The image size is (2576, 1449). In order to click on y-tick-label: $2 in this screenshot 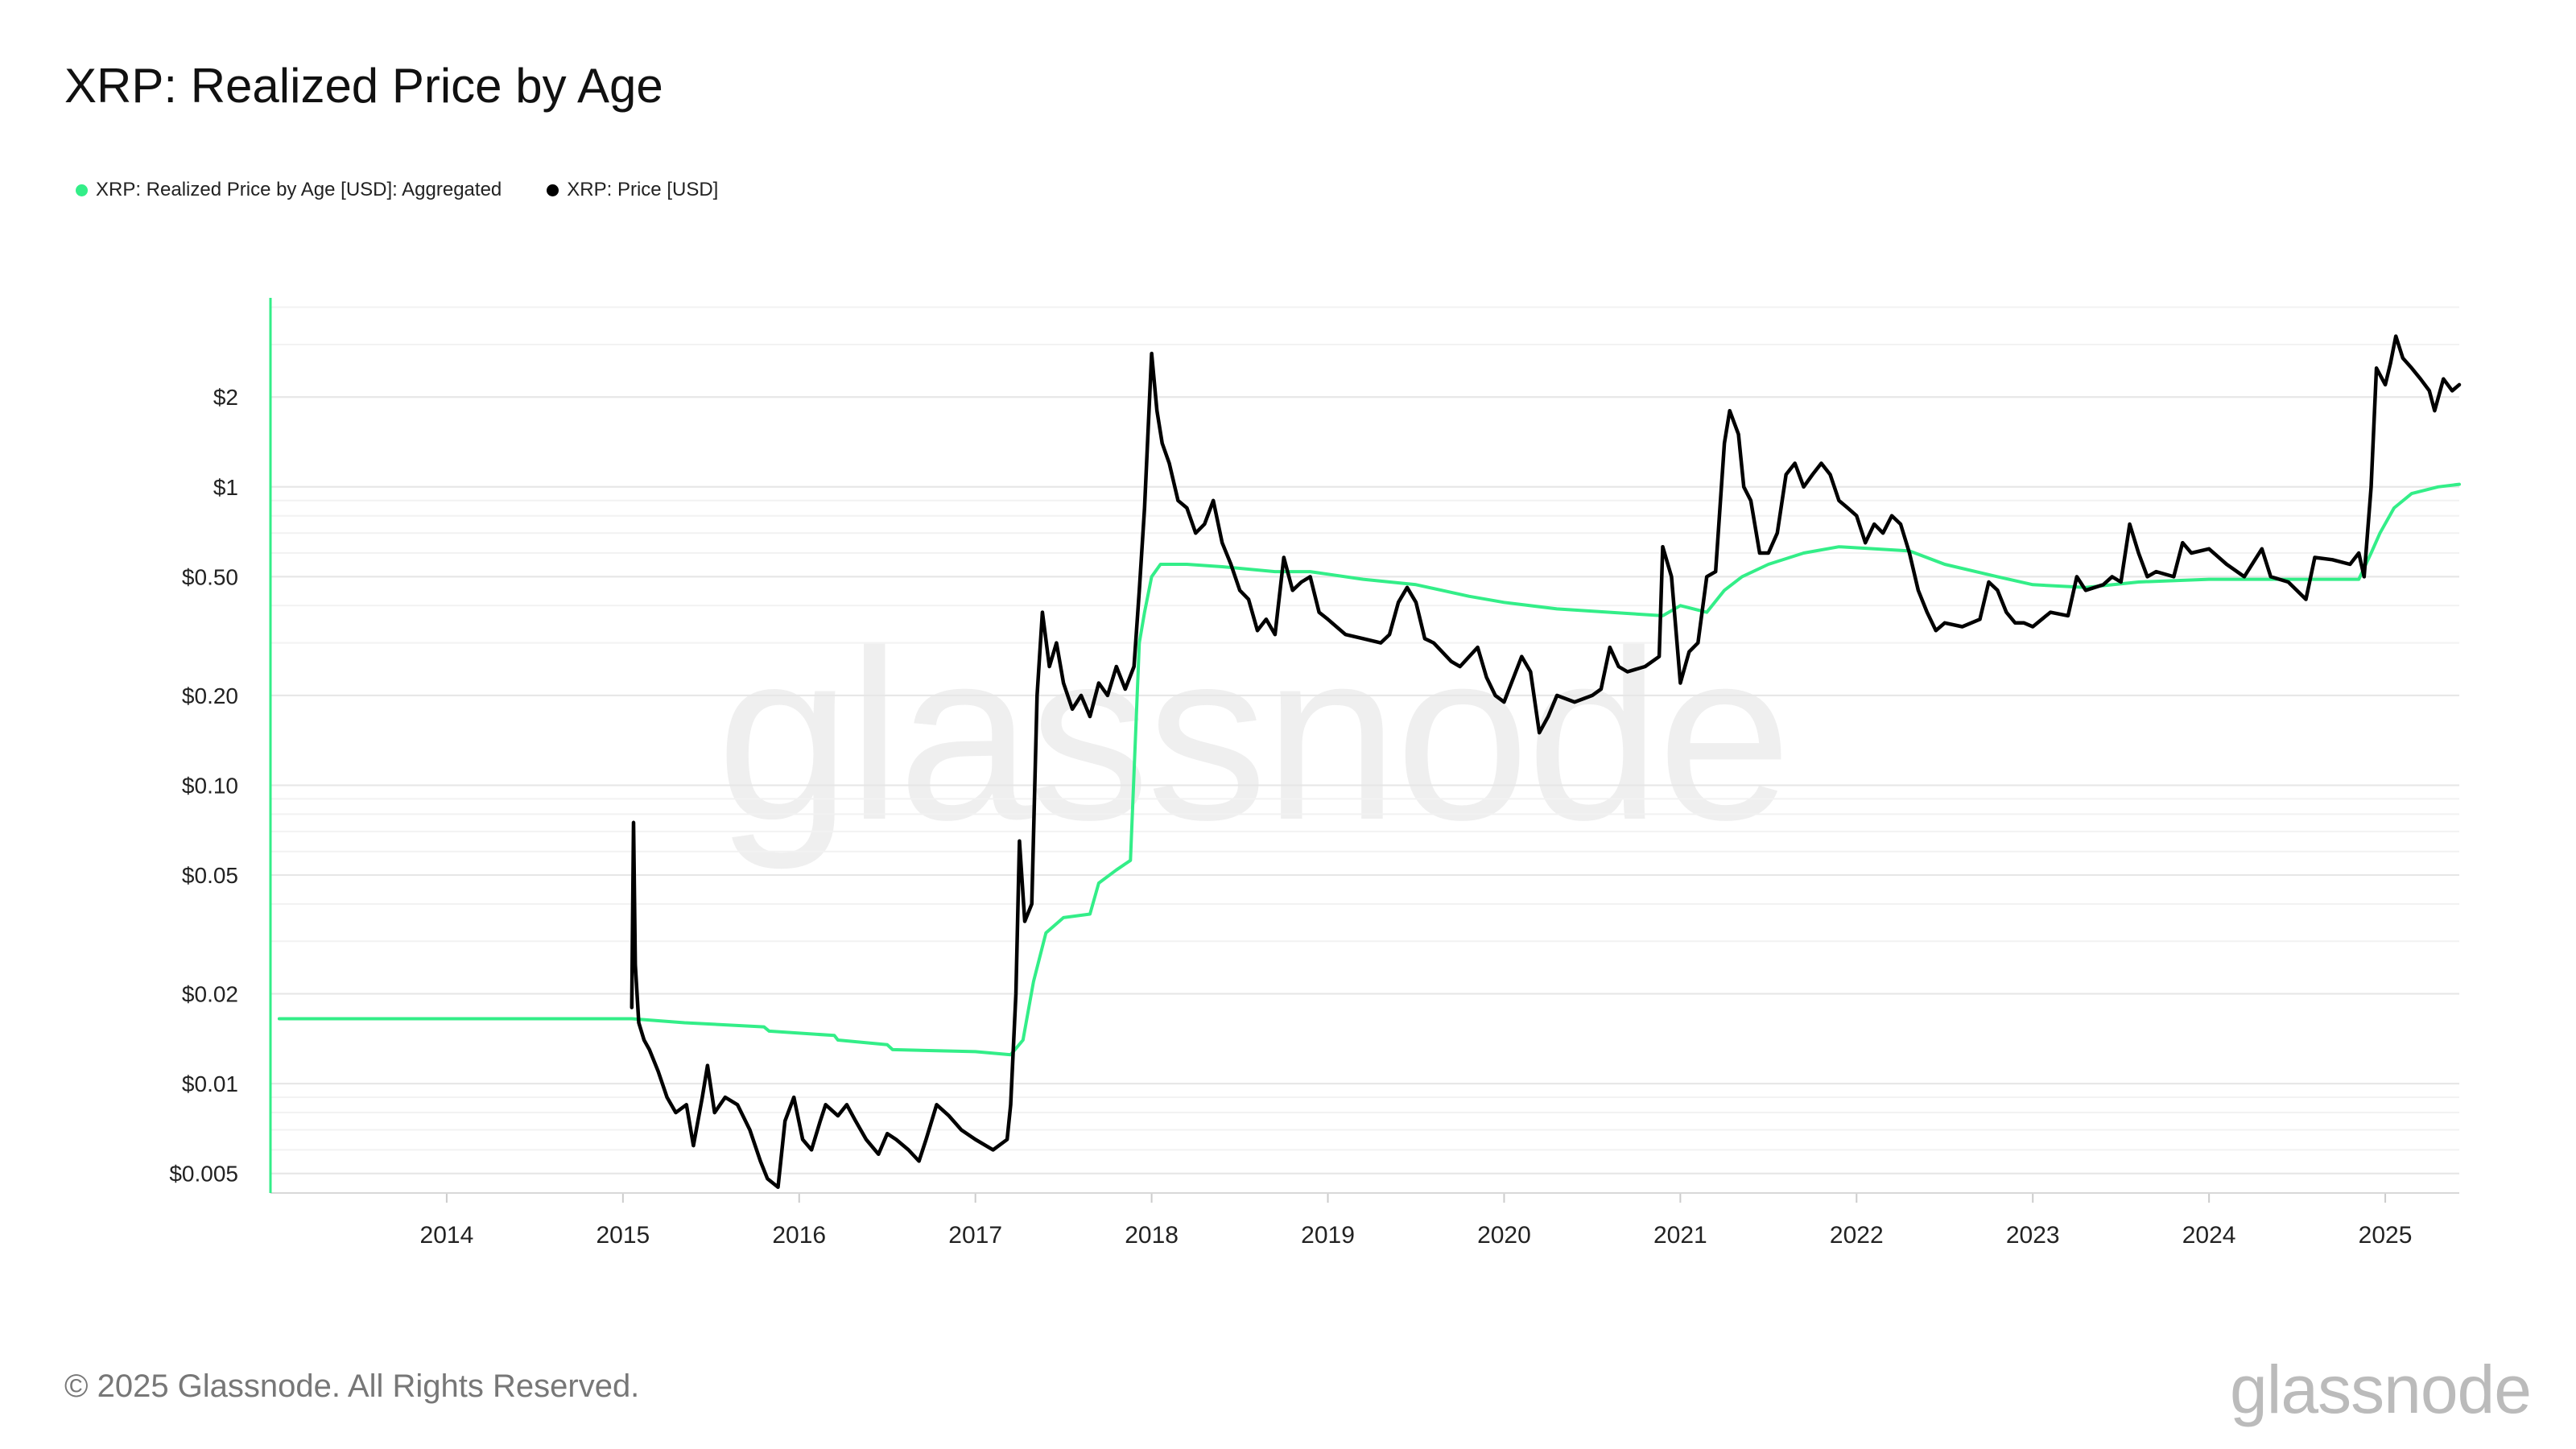, I will do `click(225, 397)`.